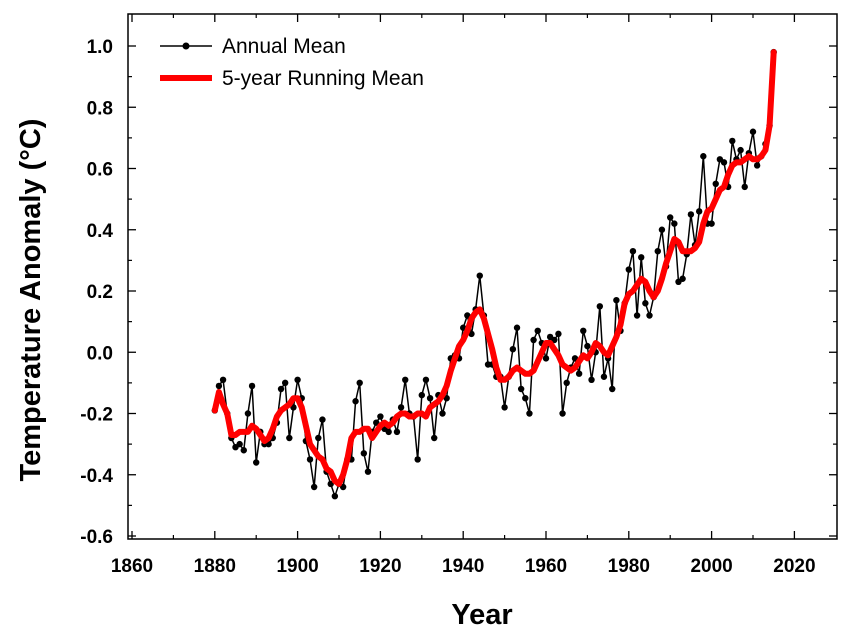 Image resolution: width=850 pixels, height=631 pixels. Describe the element at coordinates (794, 566) in the screenshot. I see `x-tick-label: 2020` at that location.